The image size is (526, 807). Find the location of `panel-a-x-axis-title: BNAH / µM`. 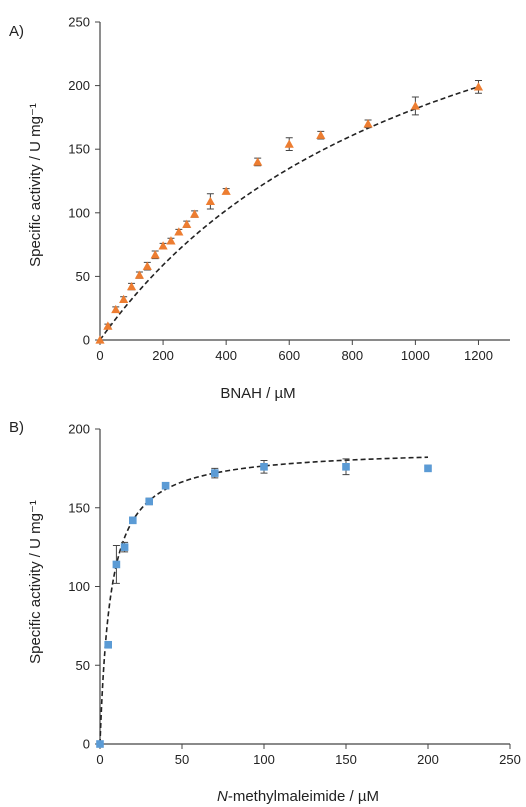

panel-a-x-axis-title: BNAH / µM is located at coordinates (257, 393).